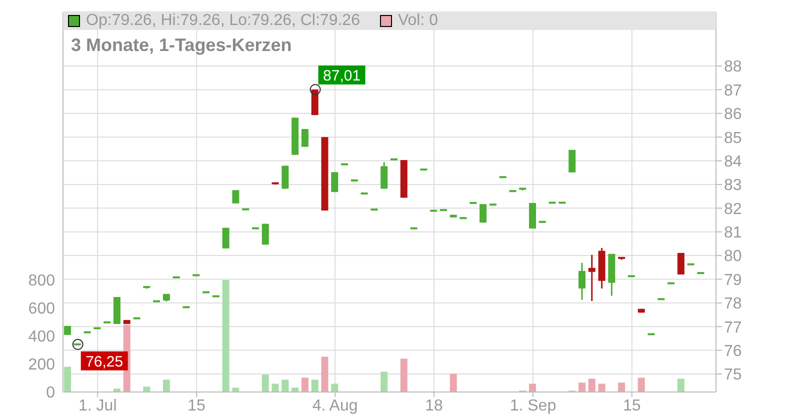 This screenshot has height=420, width=800. Describe the element at coordinates (733, 115) in the screenshot. I see `y-tick-label: 86` at that location.